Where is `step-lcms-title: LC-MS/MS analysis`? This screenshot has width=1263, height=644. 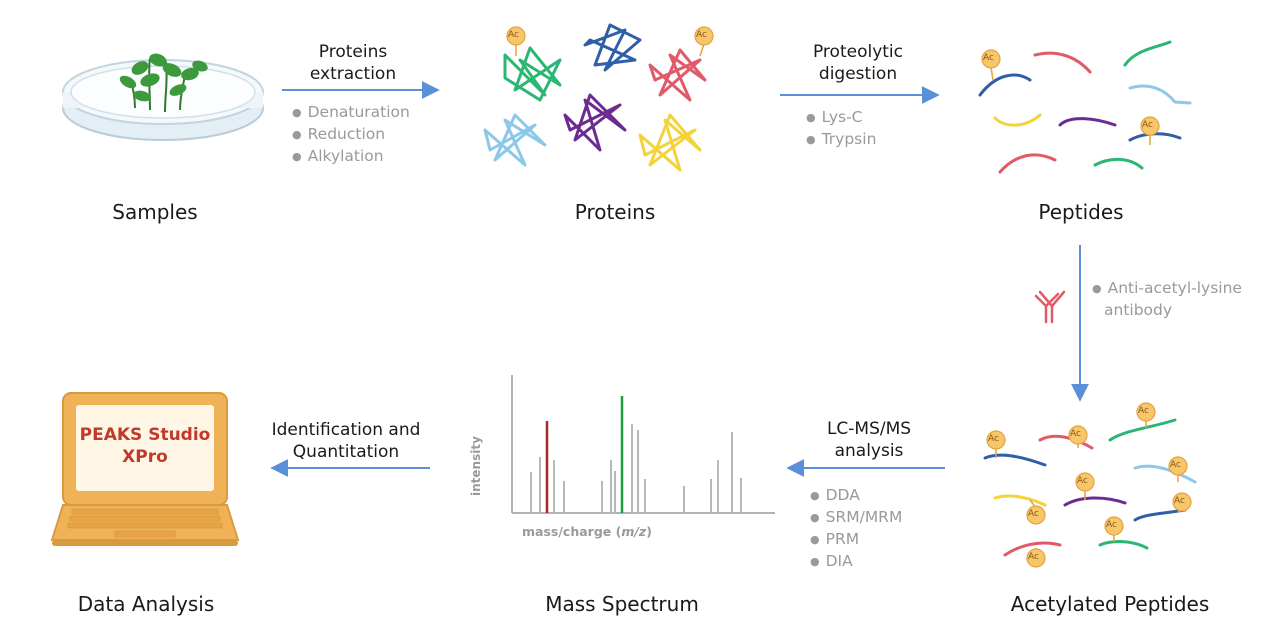 step-lcms-title: LC-MS/MS analysis is located at coordinates (869, 440).